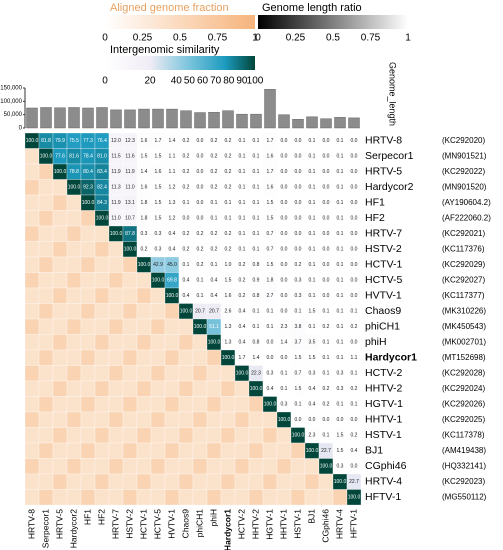 The image size is (503, 550). I want to click on cell-label: 81.6, so click(74, 157).